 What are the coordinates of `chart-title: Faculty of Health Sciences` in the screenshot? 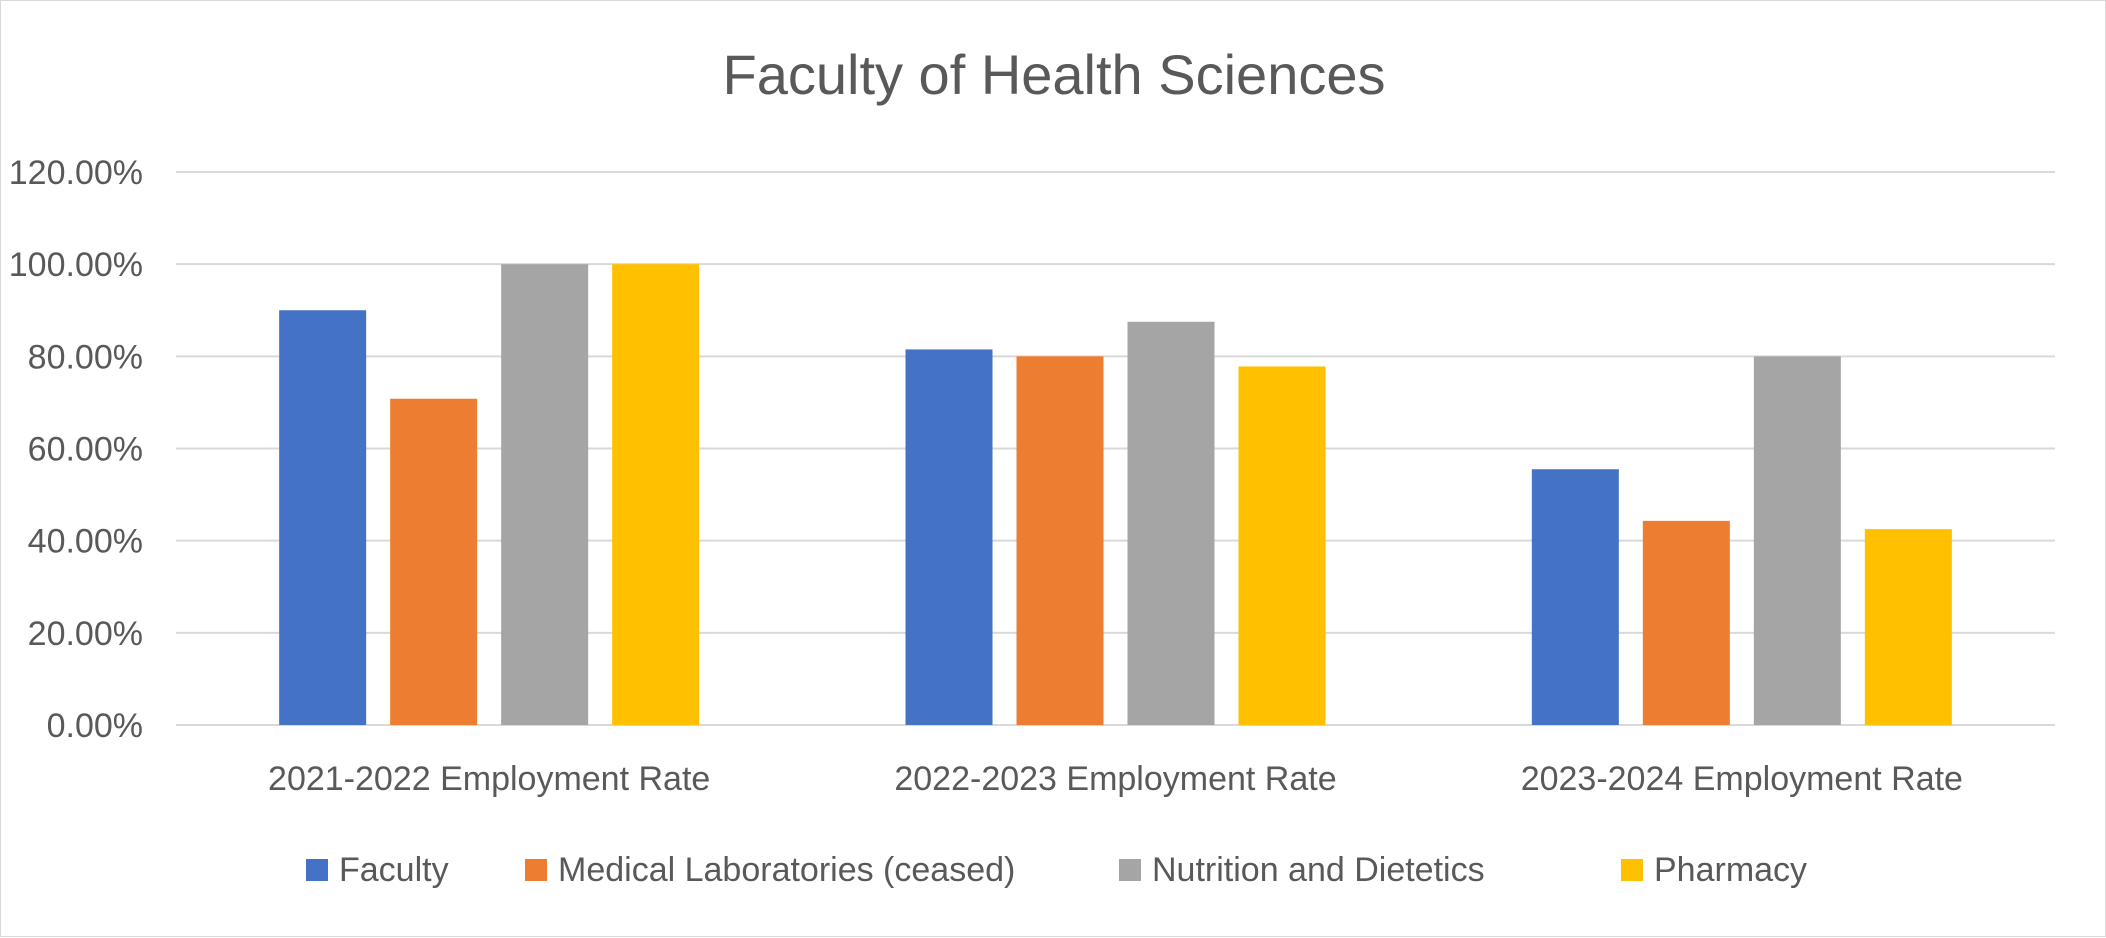 It's located at (1054, 74).